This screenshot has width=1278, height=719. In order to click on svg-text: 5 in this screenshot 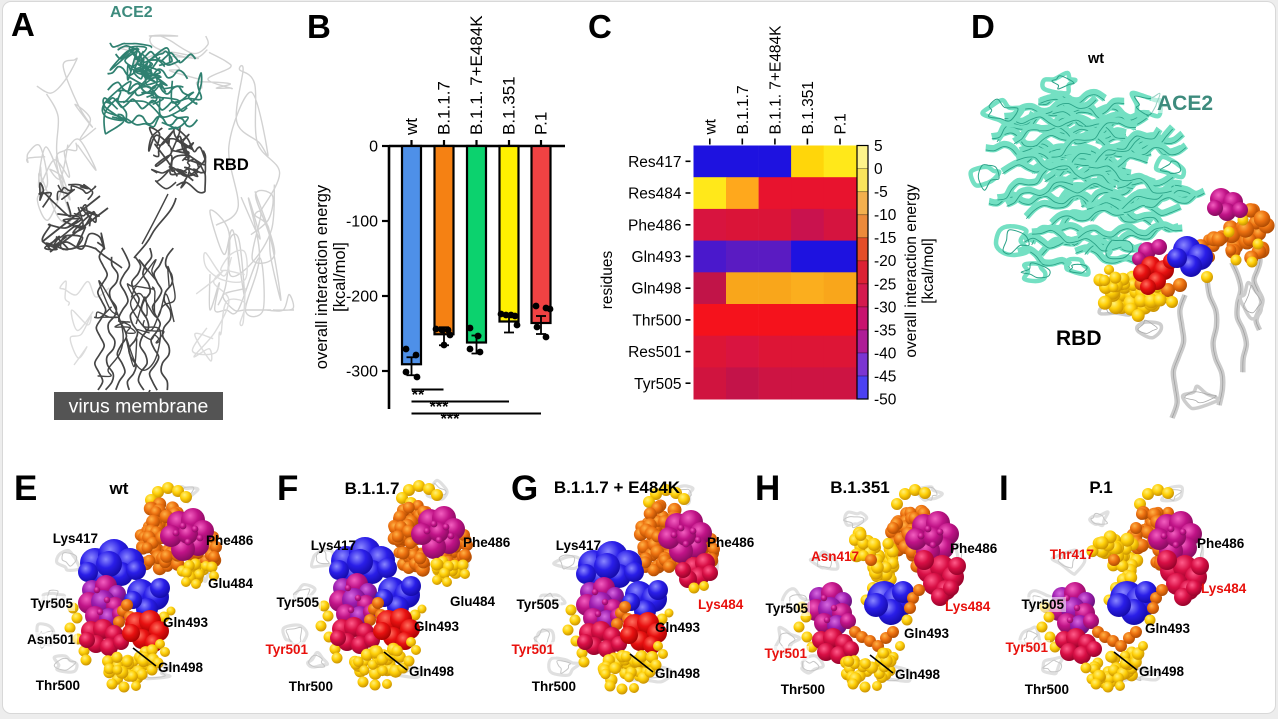, I will do `click(878, 146)`.